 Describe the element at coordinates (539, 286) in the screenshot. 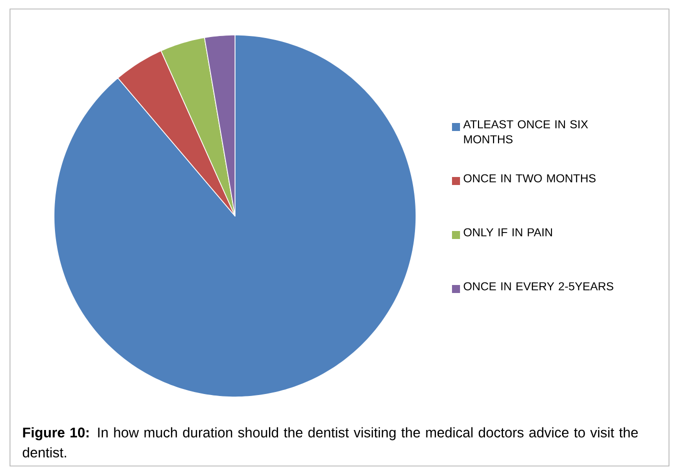

I see `legend-label: ONCE IN EVERY 2-5YEARS` at that location.